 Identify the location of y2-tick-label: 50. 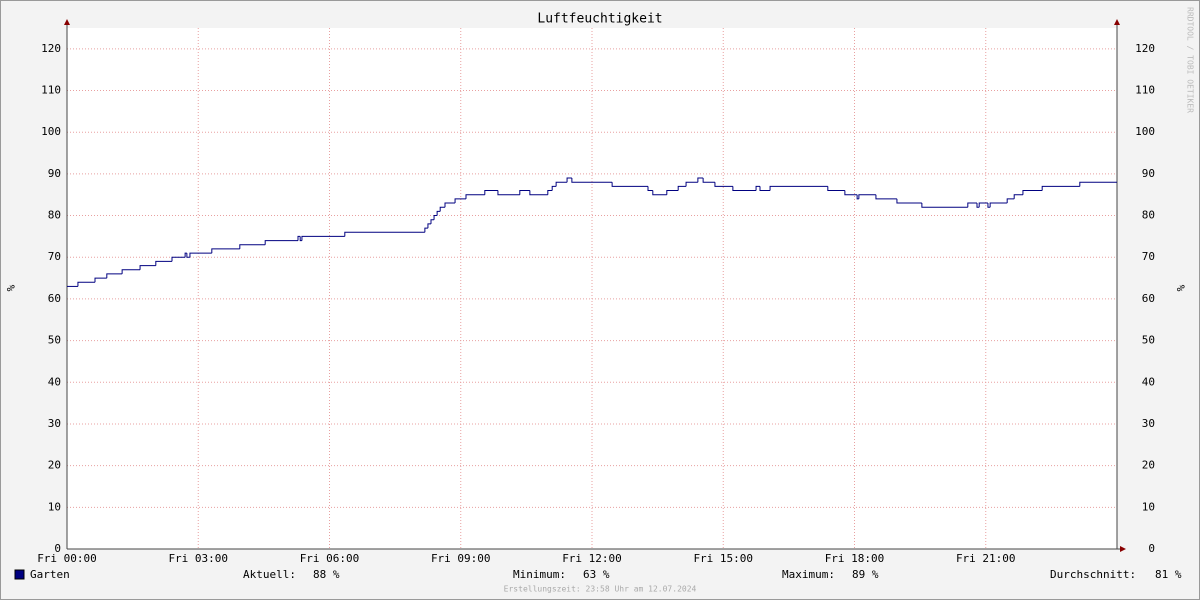
(1148, 340).